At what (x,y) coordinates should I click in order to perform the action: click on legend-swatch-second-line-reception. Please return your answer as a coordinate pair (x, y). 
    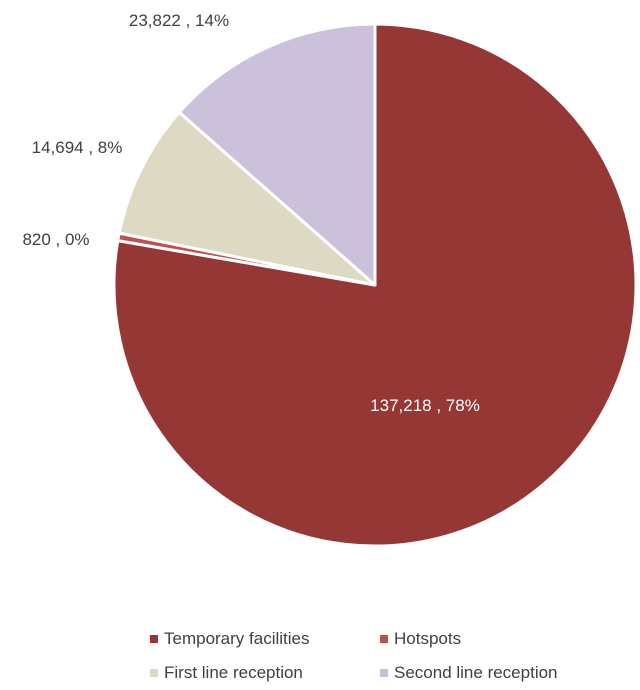
    Looking at the image, I should click on (384, 673).